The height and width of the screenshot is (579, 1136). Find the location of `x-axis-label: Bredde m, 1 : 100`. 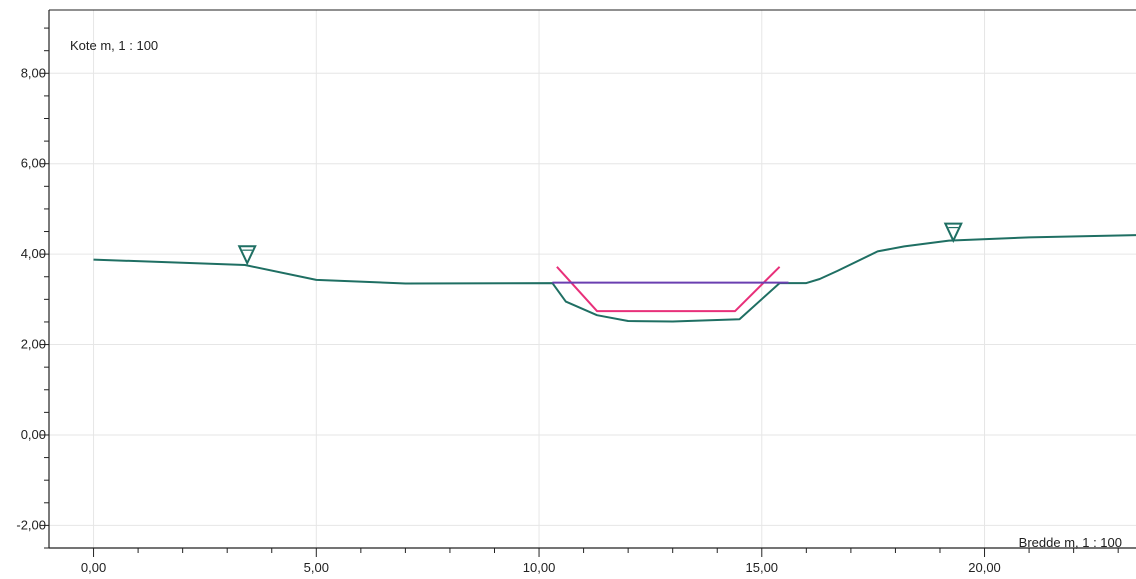

x-axis-label: Bredde m, 1 : 100 is located at coordinates (1070, 542).